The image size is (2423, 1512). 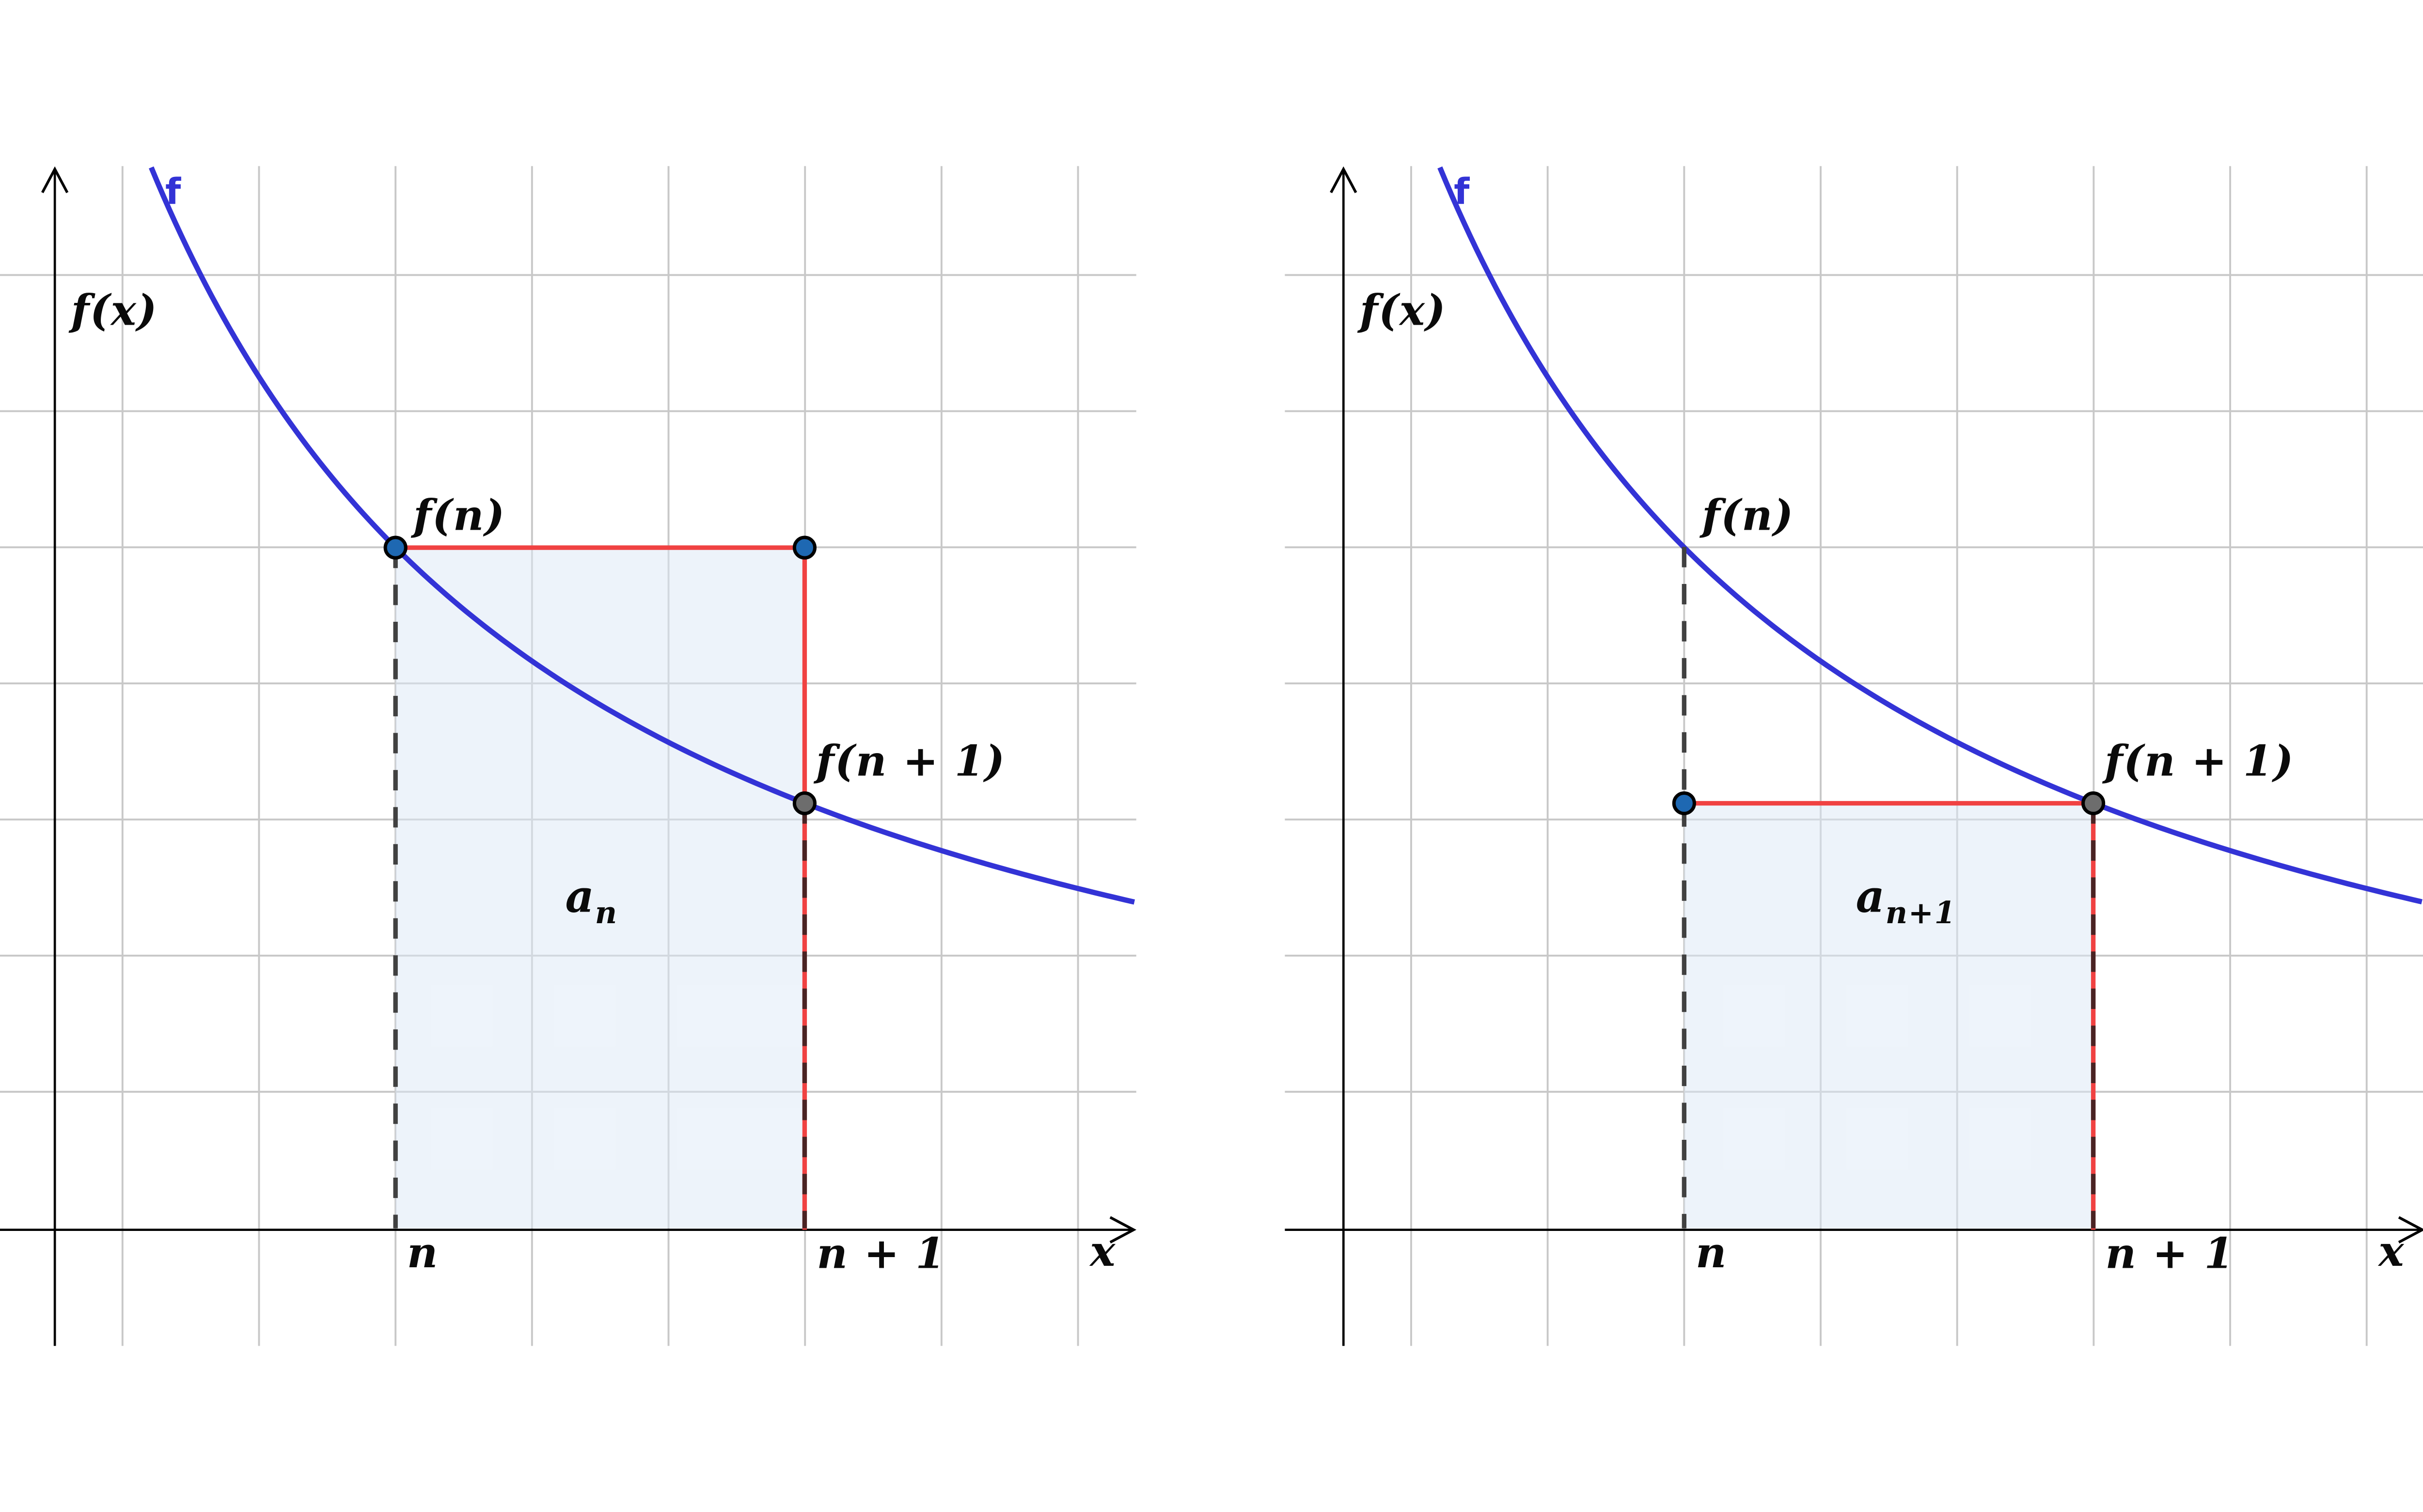 What do you see at coordinates (1684, 804) in the screenshot?
I see `point-n-fn1` at bounding box center [1684, 804].